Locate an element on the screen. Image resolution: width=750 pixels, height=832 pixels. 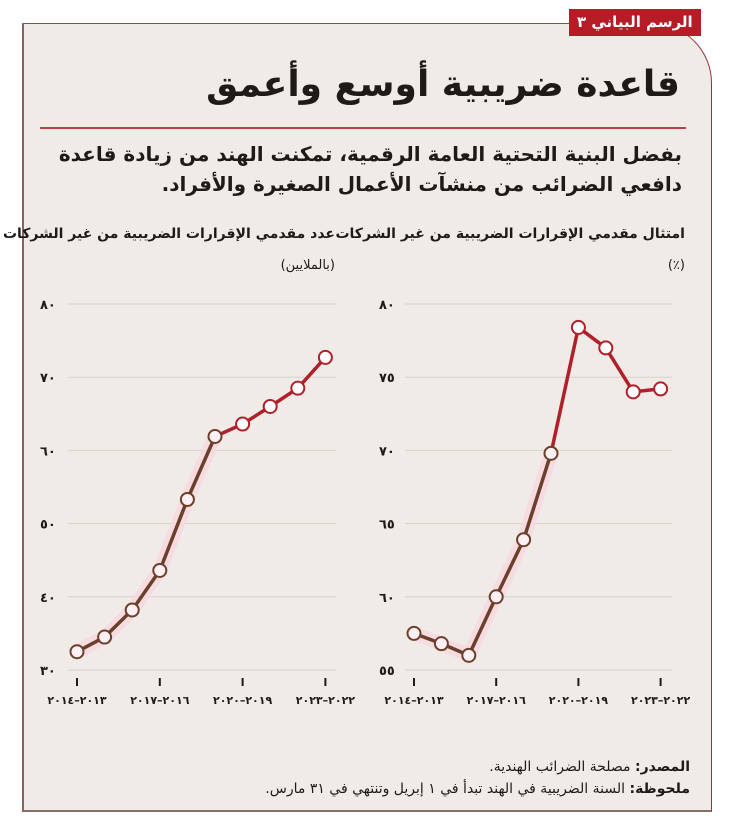
source-note: المصدر: مصلحة الضرائب الهندية. is located at coordinates (589, 767).